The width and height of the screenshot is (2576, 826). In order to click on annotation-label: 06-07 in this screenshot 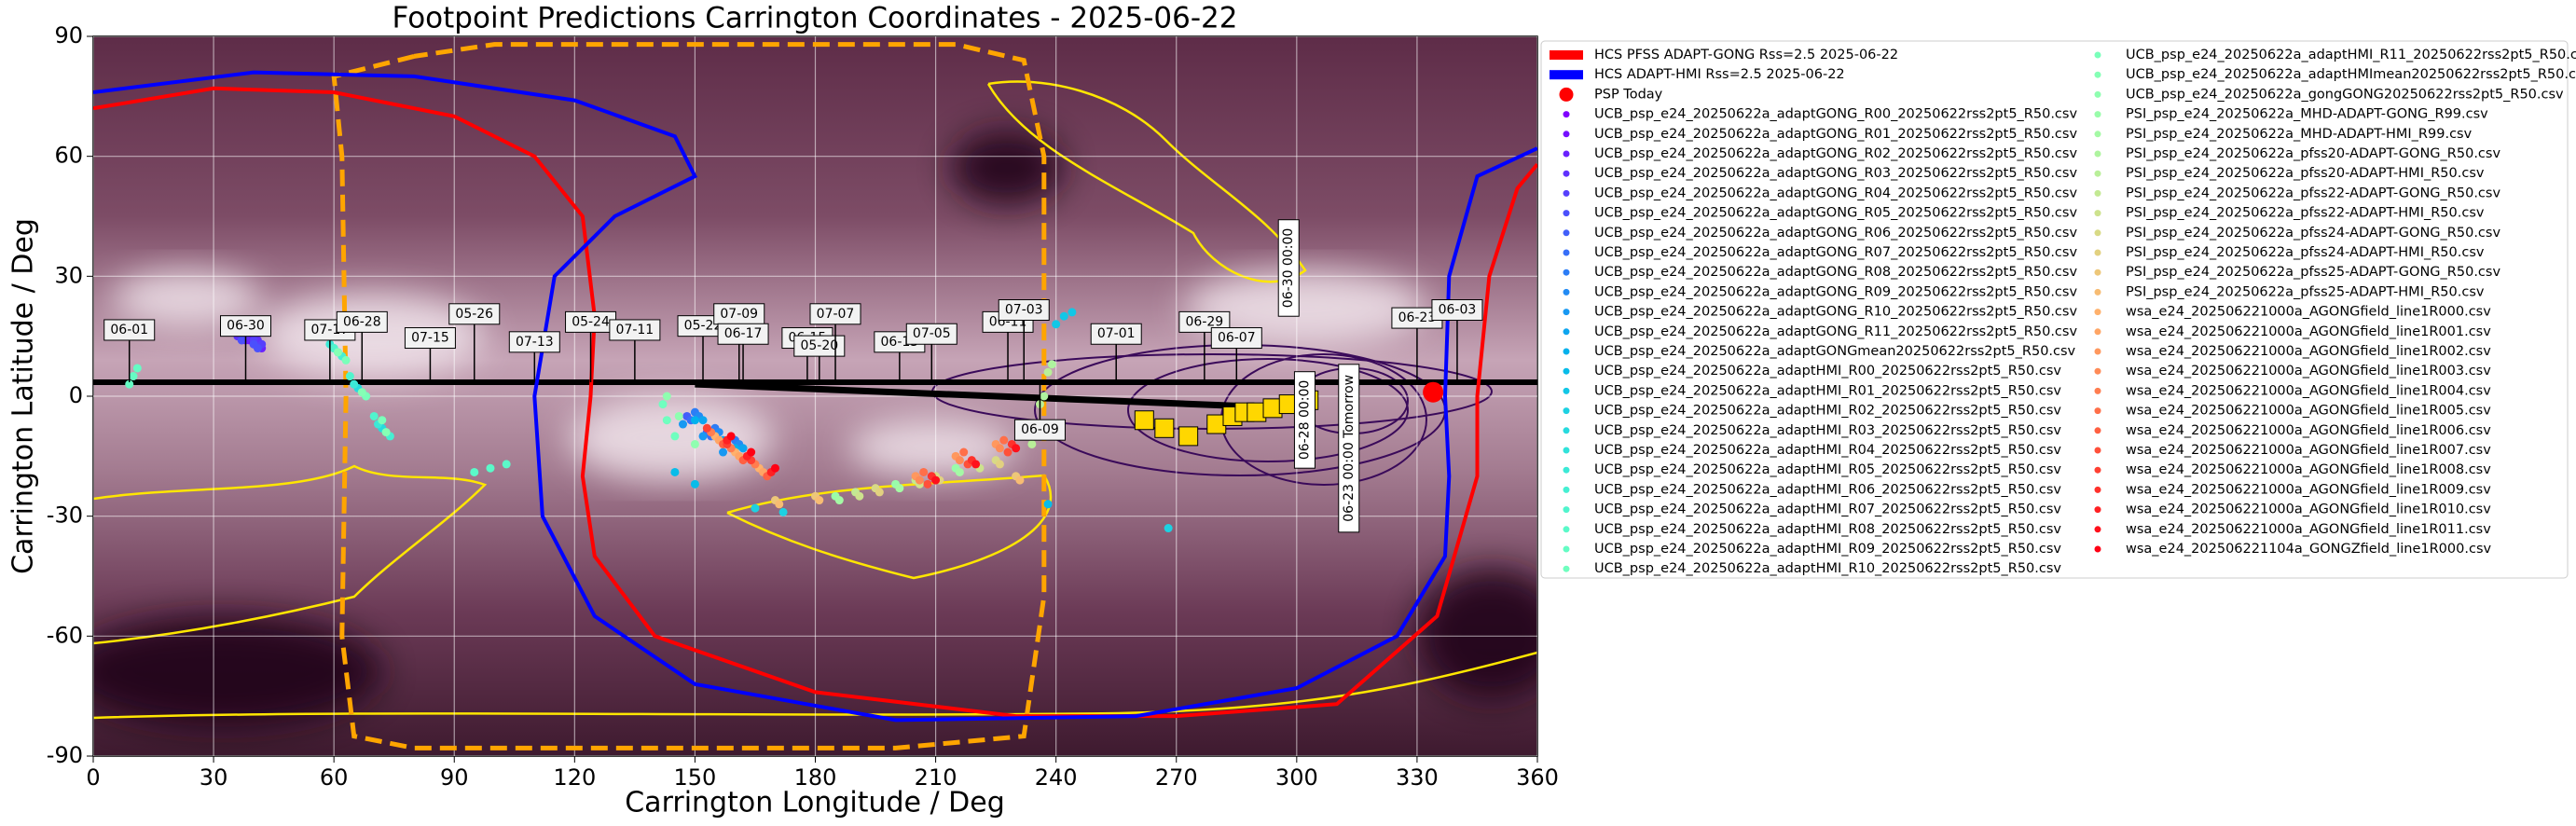, I will do `click(1237, 338)`.